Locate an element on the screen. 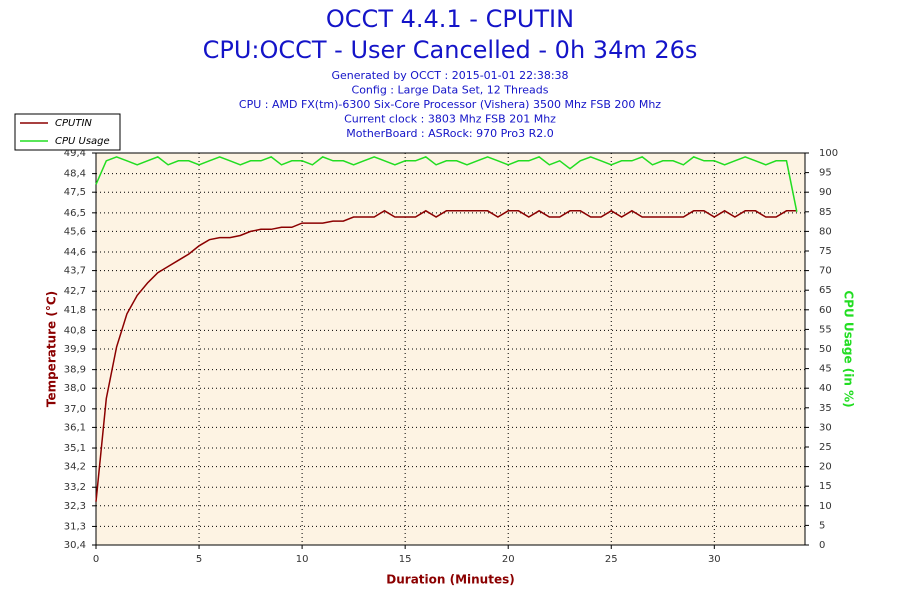 This screenshot has height=600, width=900. info-line: Config : Large Data Set, 12 Threads is located at coordinates (450, 90).